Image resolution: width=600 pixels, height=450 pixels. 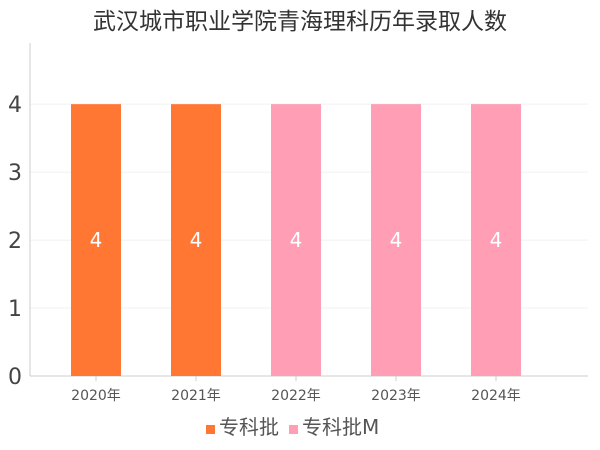 I want to click on bar-value-labels: 4 4 4 4 4, so click(x=296, y=240).